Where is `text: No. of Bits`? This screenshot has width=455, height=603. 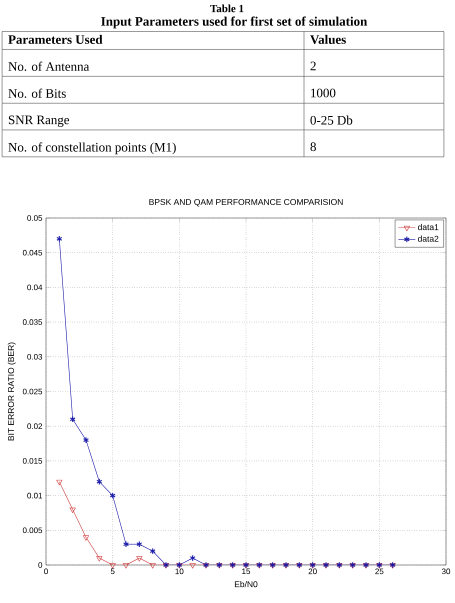 text: No. of Bits is located at coordinates (37, 93).